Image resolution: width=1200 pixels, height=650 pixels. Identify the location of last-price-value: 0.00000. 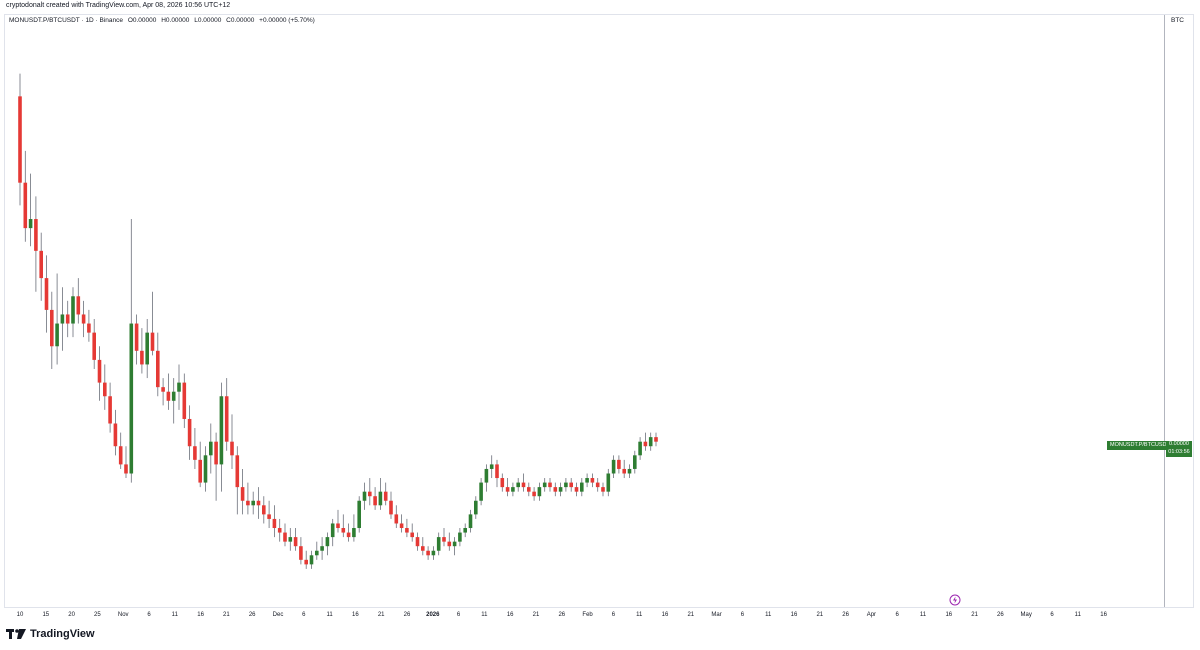
(1179, 444).